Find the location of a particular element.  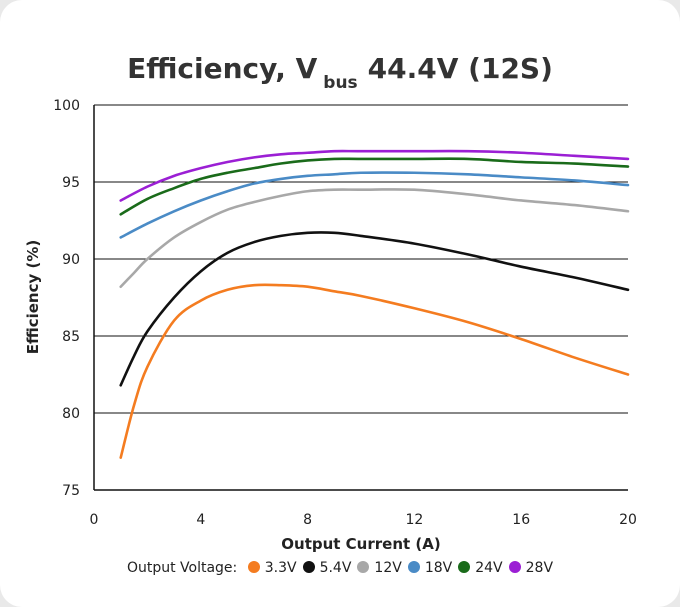

legend-label: 18V is located at coordinates (438, 568).